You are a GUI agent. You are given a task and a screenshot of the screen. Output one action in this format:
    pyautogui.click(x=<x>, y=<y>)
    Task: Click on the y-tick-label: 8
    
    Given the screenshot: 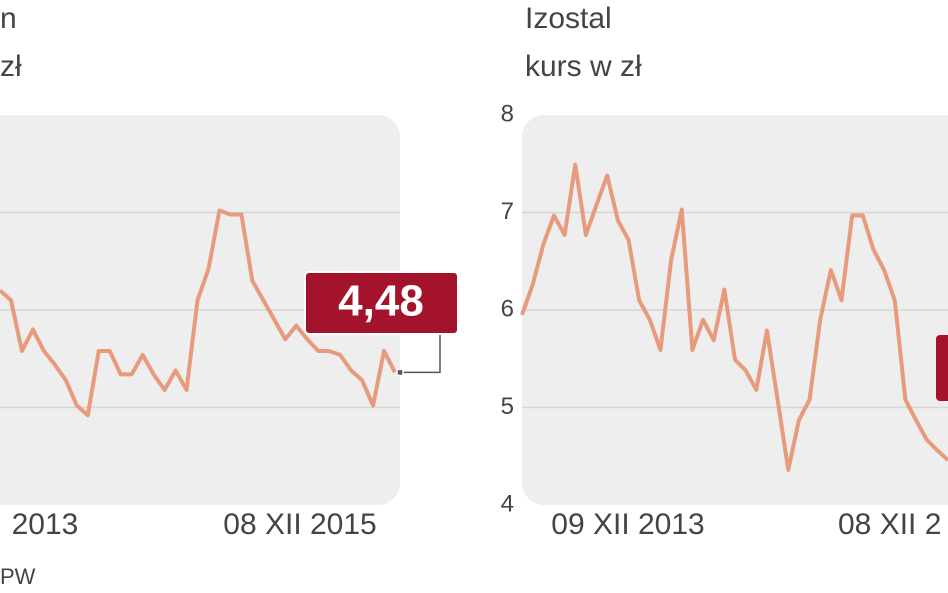 What is the action you would take?
    pyautogui.click(x=507, y=113)
    